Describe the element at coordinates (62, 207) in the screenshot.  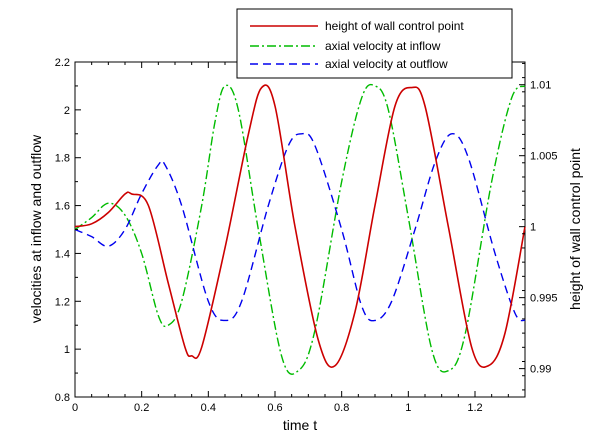
I see `y-left-tick-label: 1.6` at that location.